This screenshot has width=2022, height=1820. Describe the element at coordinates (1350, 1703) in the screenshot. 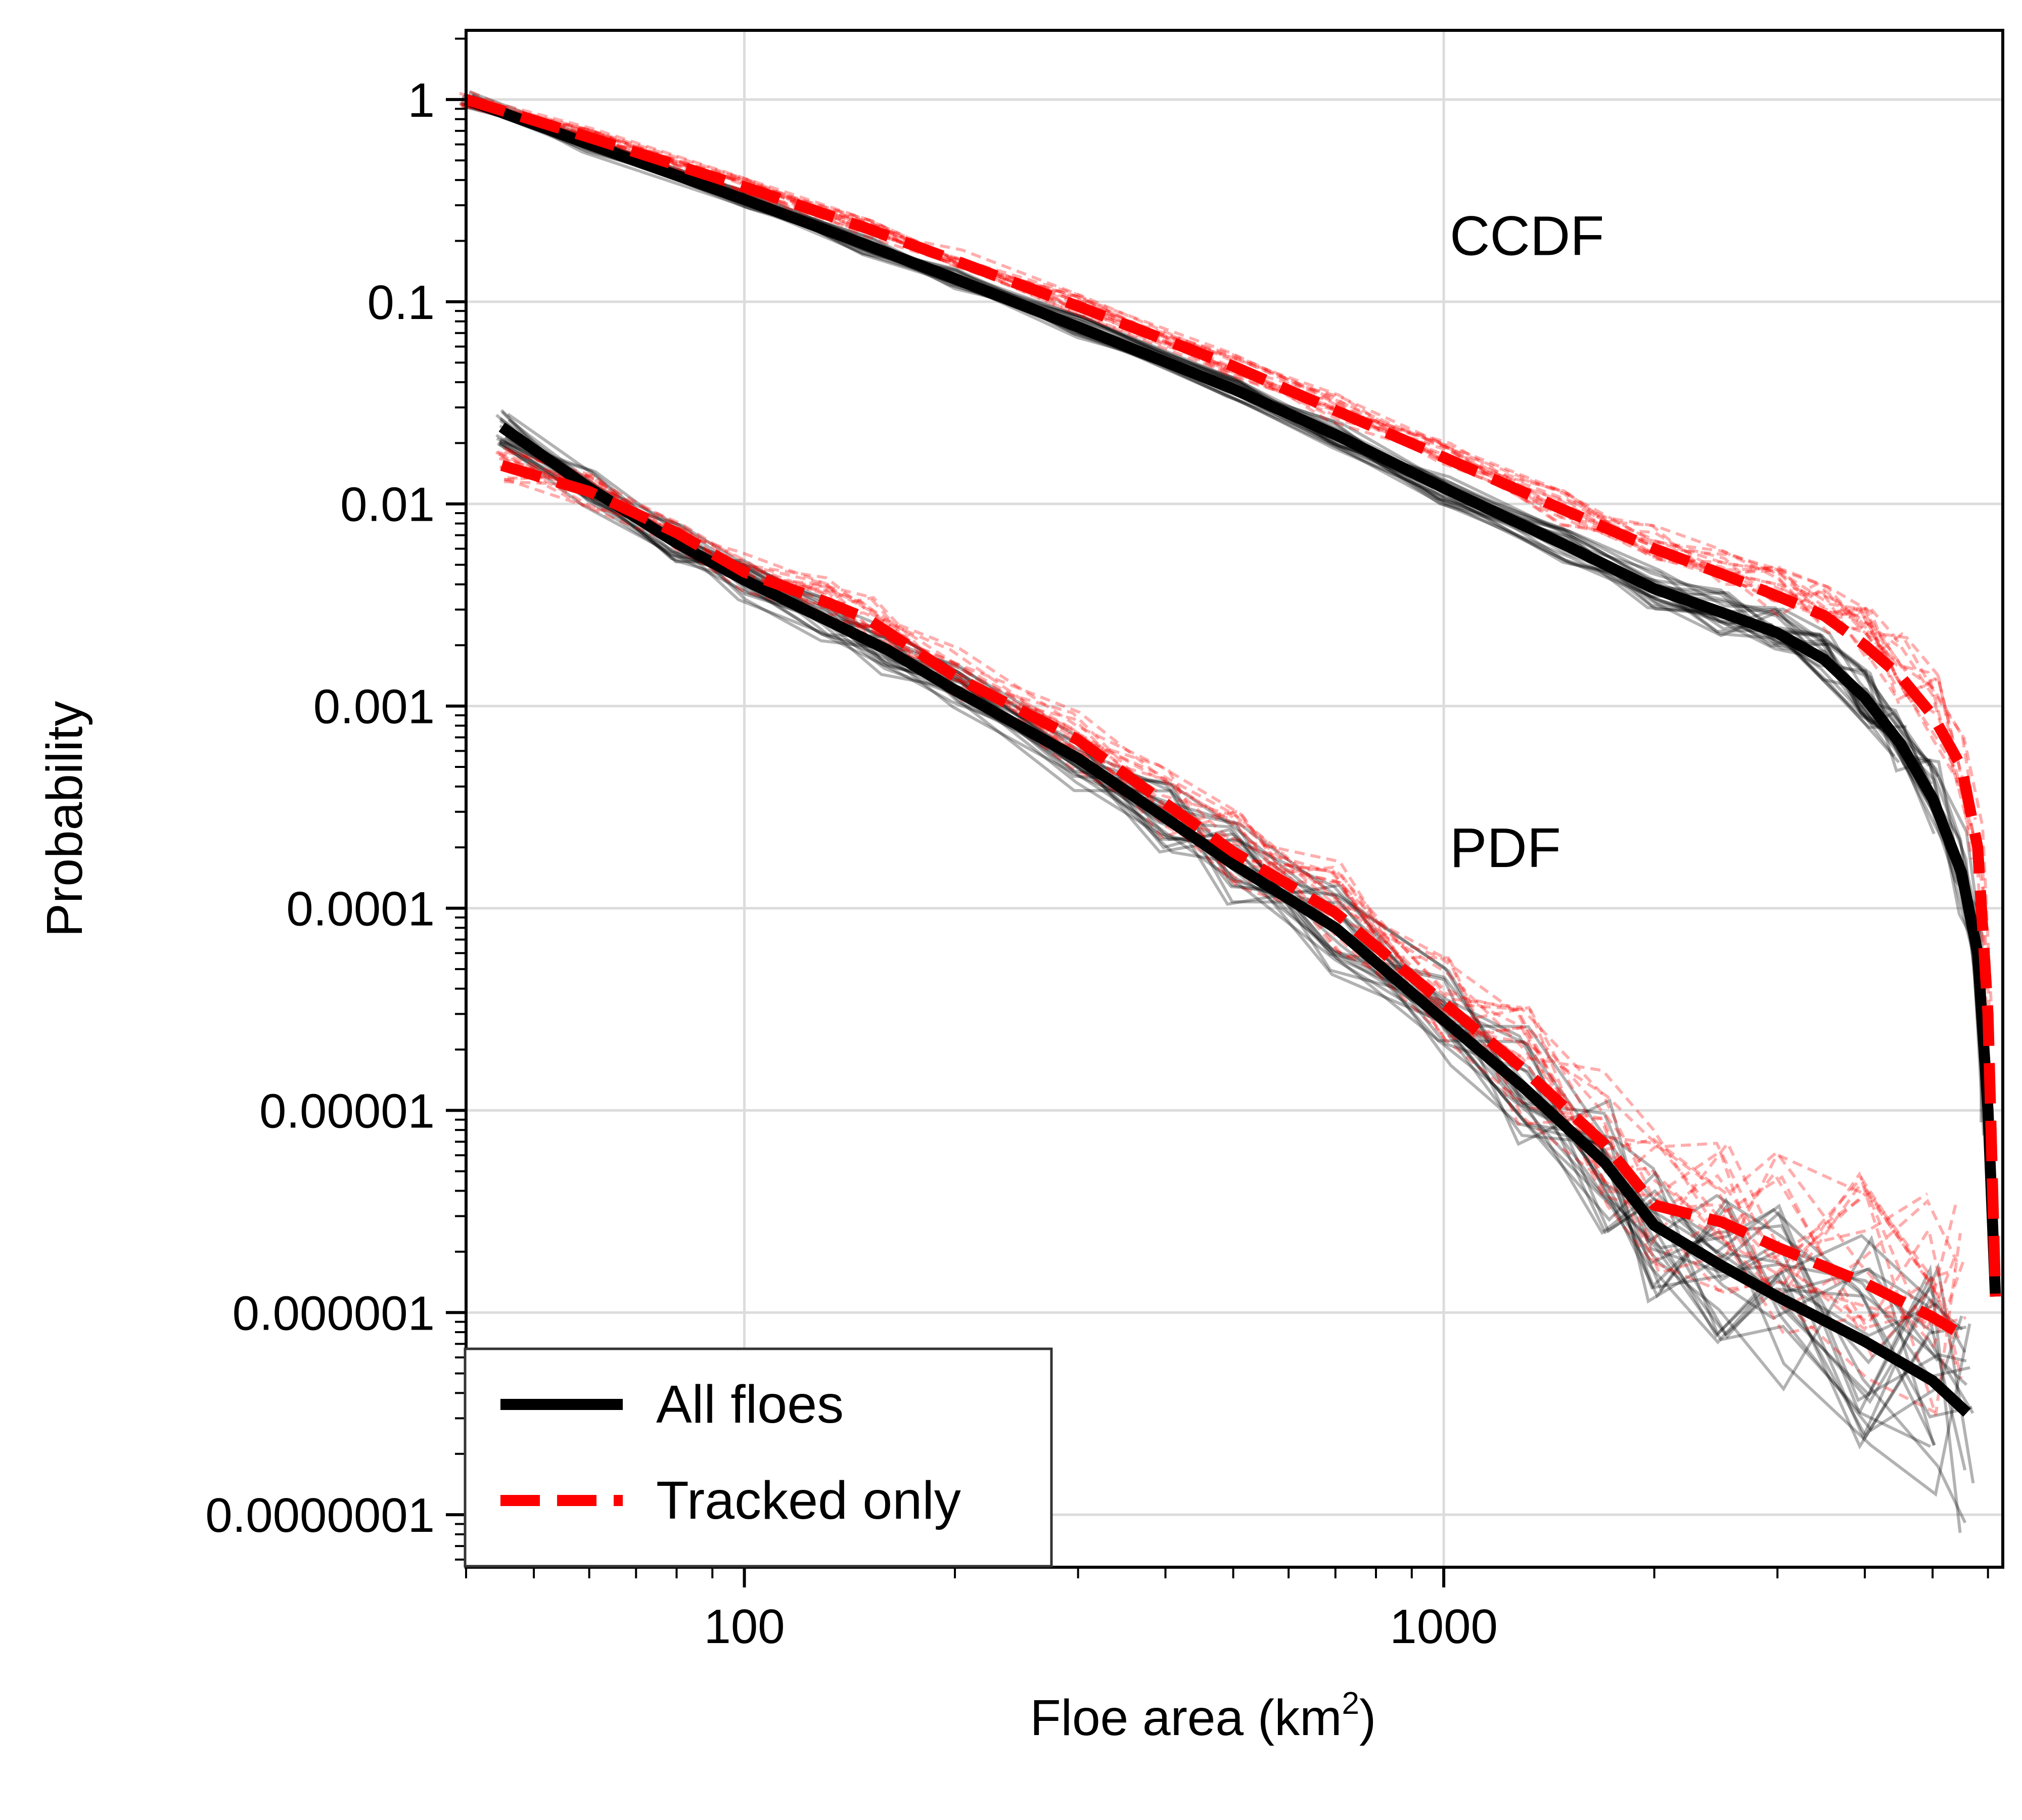

I see `x-axis-label-sup: 2` at that location.